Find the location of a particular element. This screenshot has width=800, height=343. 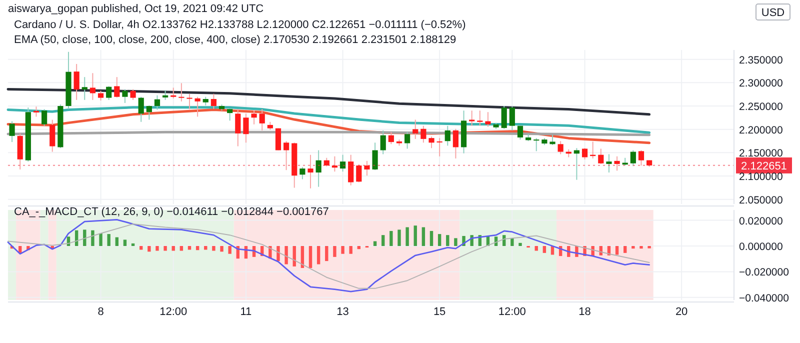

x-tick-label: 20 is located at coordinates (681, 312).